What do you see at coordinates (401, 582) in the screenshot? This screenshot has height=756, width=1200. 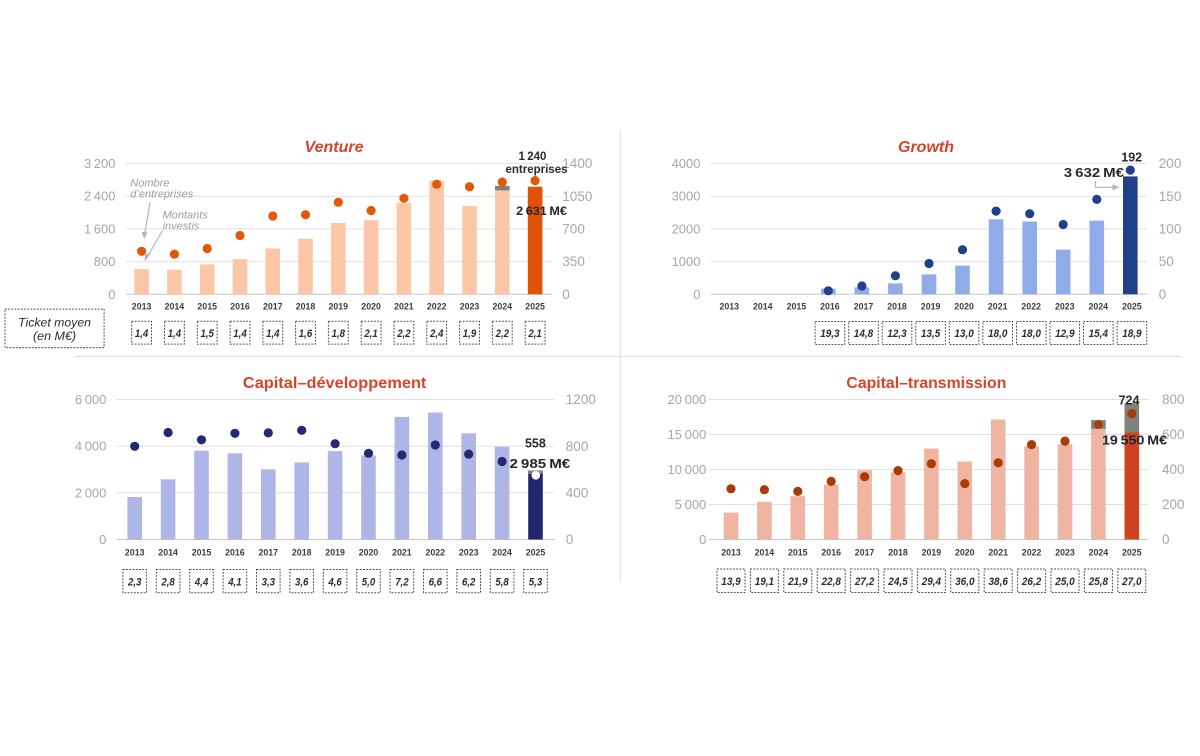 I see `svg-text: 7,2` at bounding box center [401, 582].